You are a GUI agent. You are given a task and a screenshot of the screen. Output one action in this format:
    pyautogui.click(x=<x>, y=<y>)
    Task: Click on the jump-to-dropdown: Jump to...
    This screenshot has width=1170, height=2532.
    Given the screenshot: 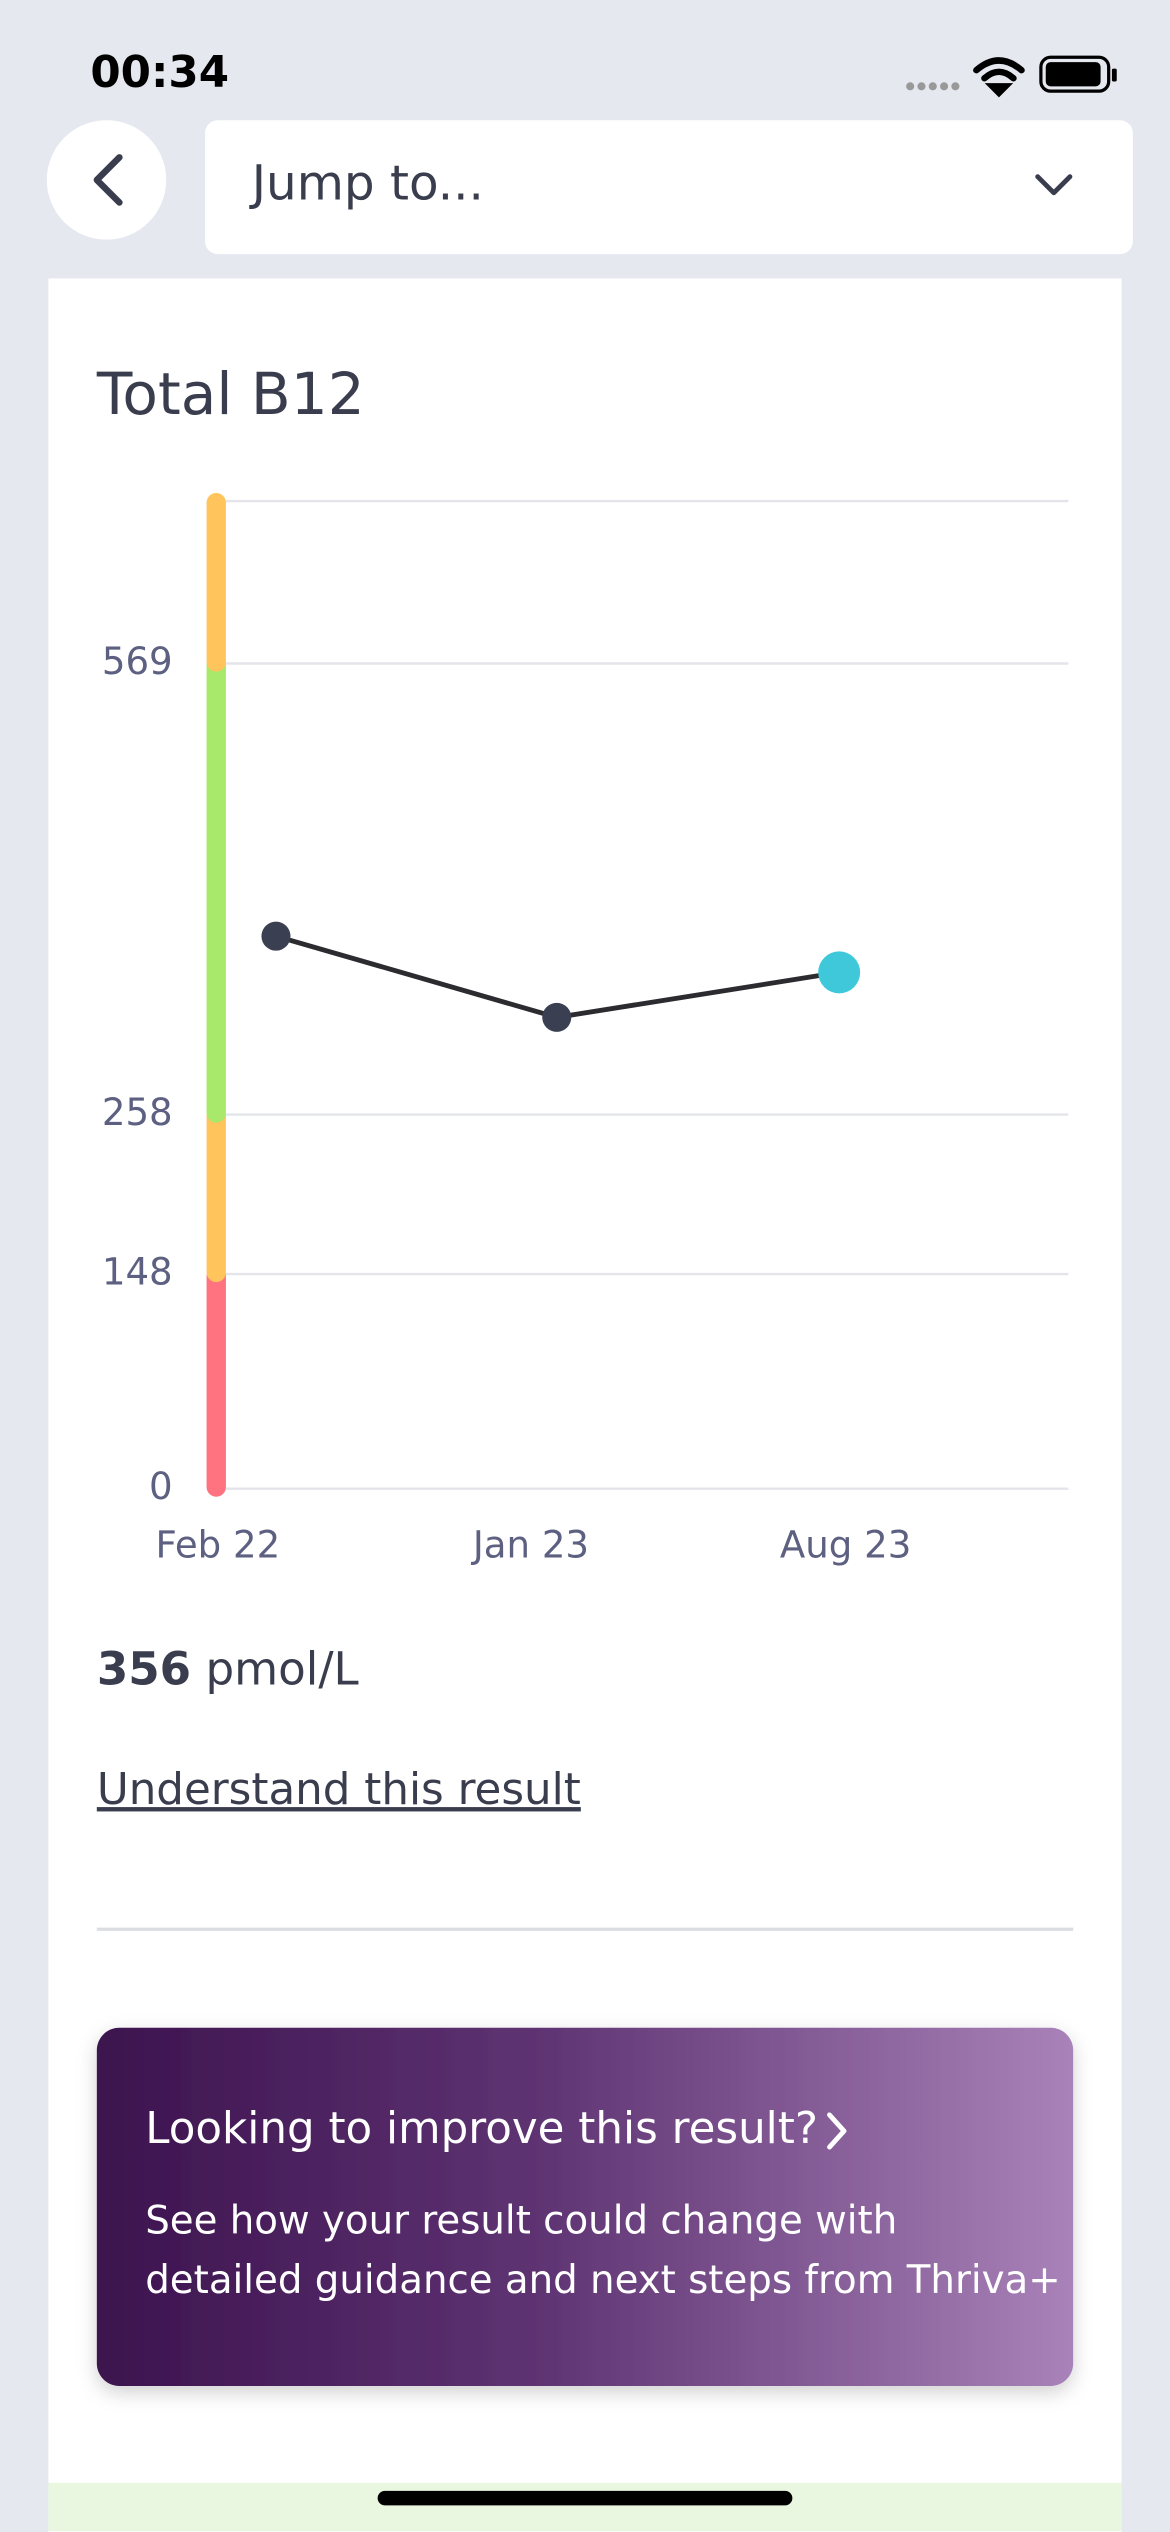 What is the action you would take?
    pyautogui.click(x=668, y=187)
    